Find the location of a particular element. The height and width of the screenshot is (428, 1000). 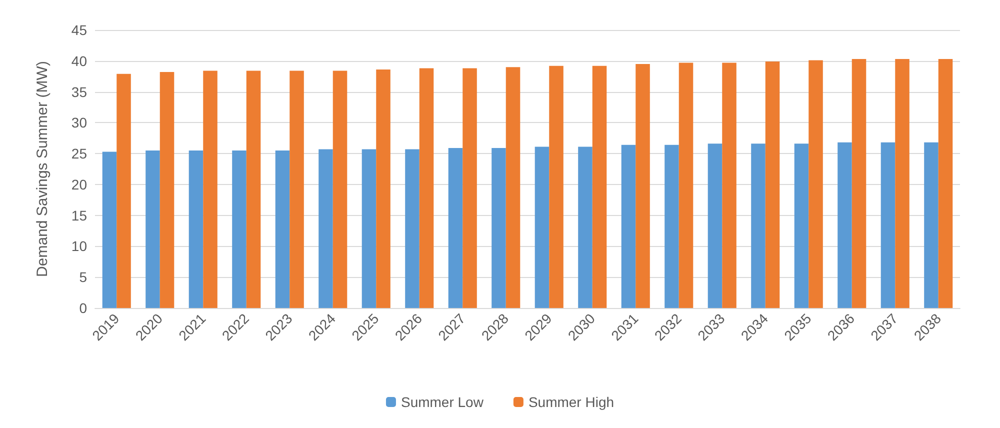

legend-label: Summer Low is located at coordinates (442, 402).